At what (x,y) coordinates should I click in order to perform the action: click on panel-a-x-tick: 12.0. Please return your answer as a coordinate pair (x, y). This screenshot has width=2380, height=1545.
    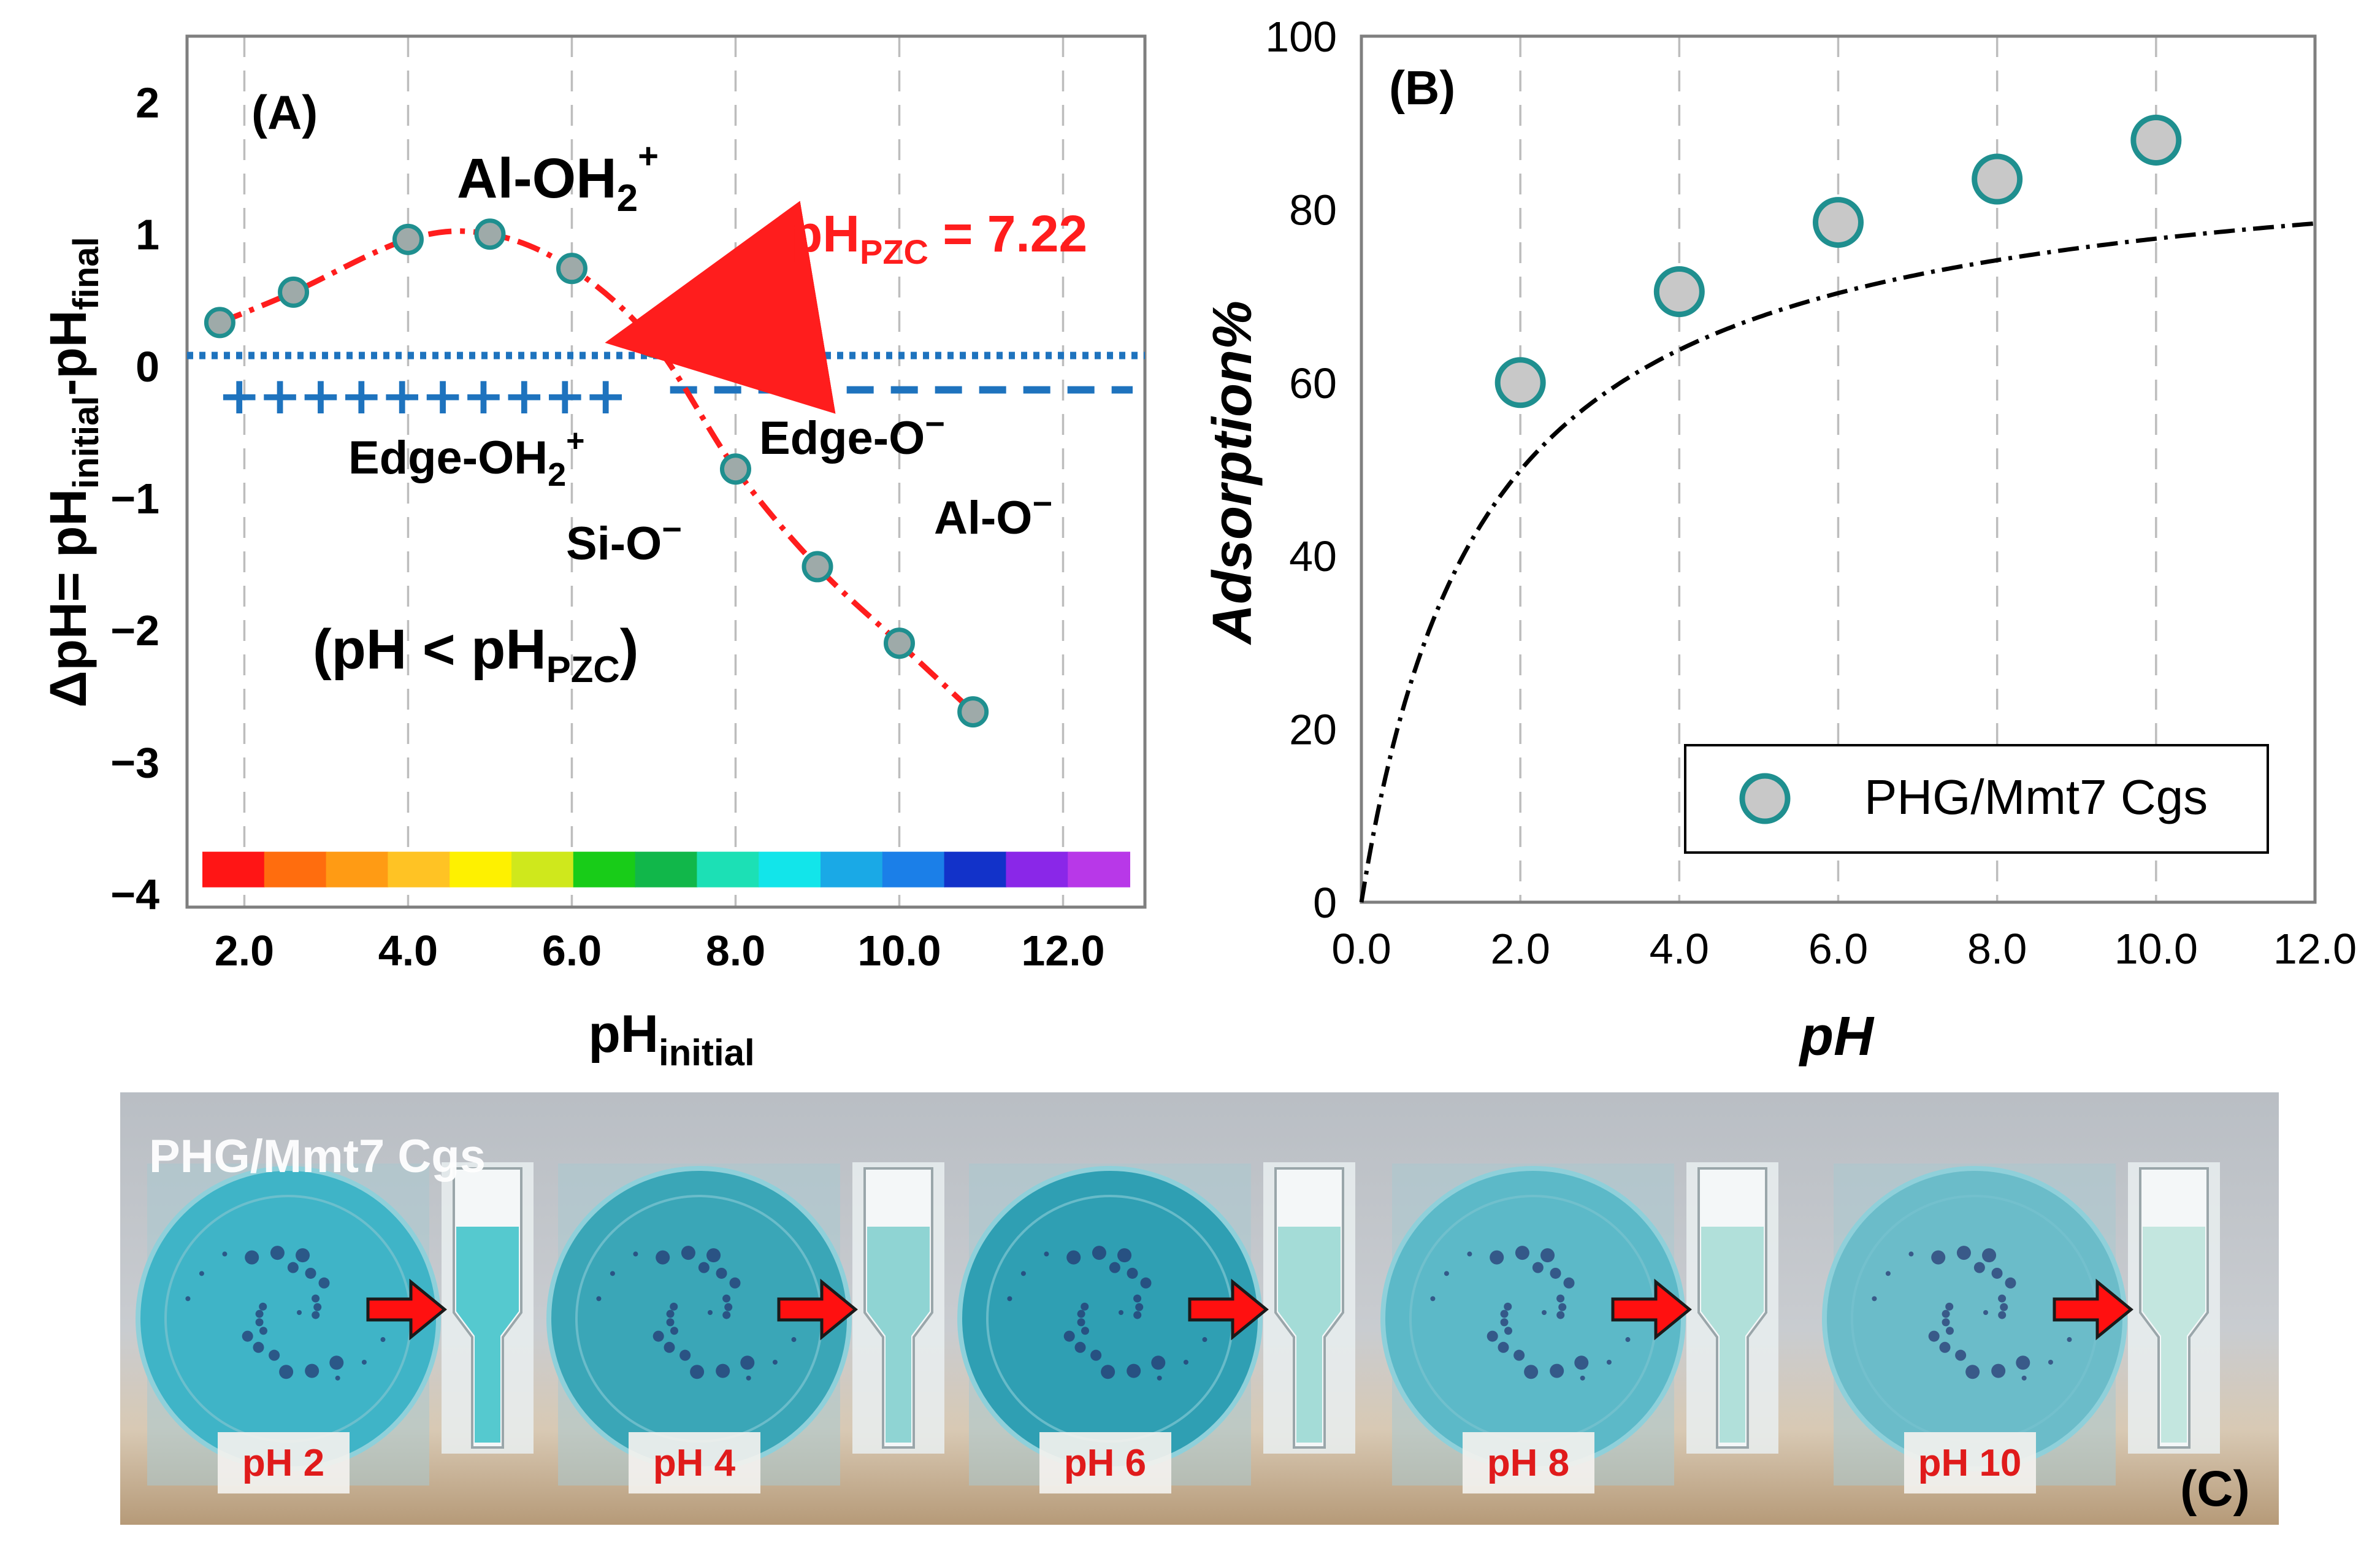
    Looking at the image, I should click on (1062, 951).